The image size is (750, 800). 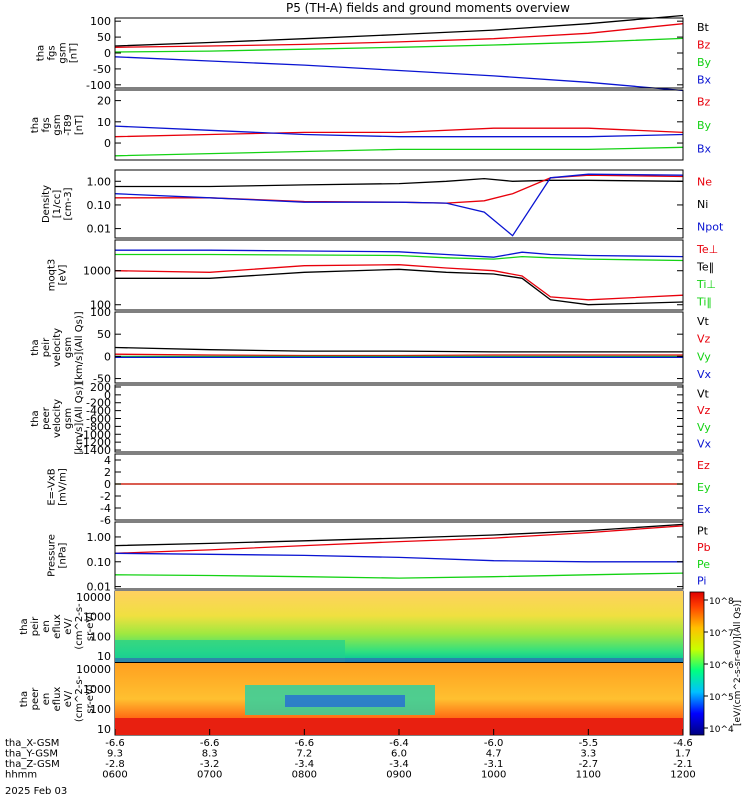 I want to click on x-axis-value: 4.7, so click(x=494, y=754).